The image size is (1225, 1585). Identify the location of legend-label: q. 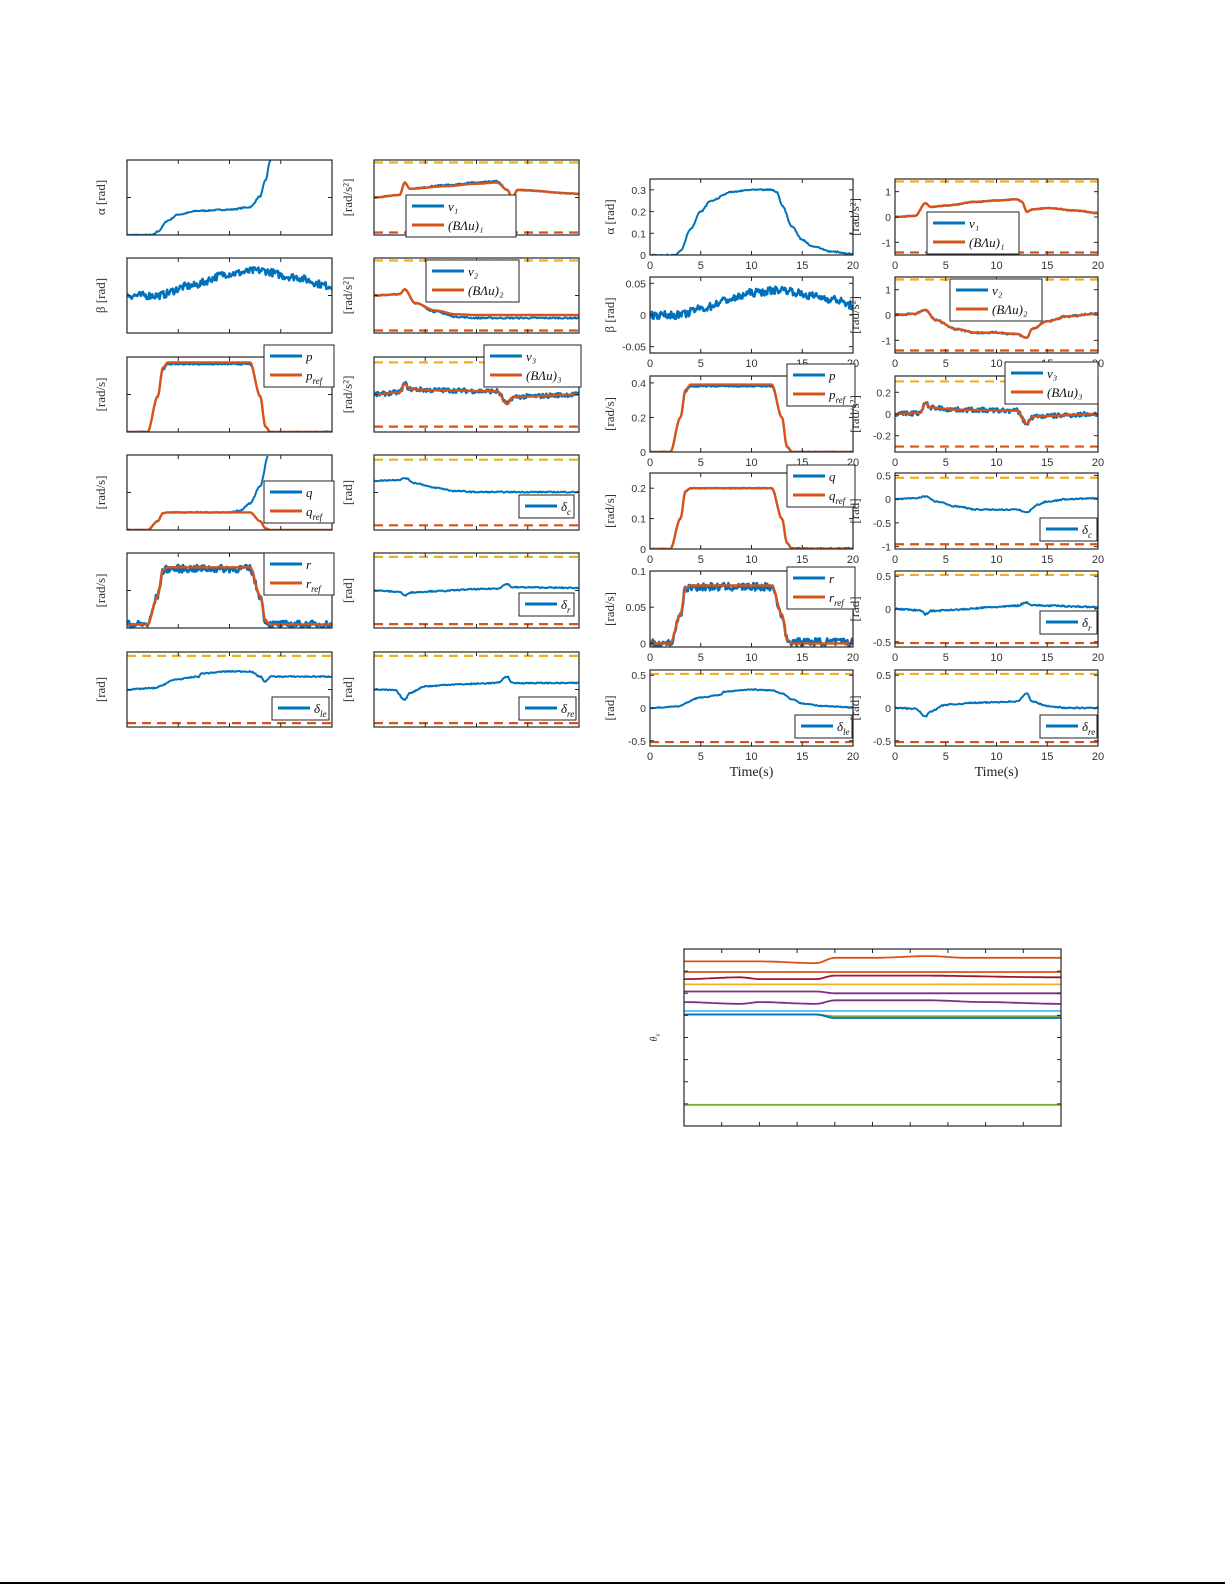
(309, 492).